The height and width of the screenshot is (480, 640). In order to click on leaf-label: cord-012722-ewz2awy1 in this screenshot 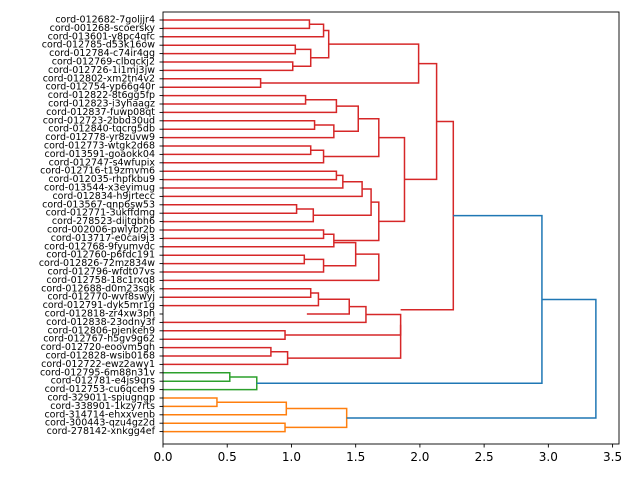, I will do `click(98, 364)`.